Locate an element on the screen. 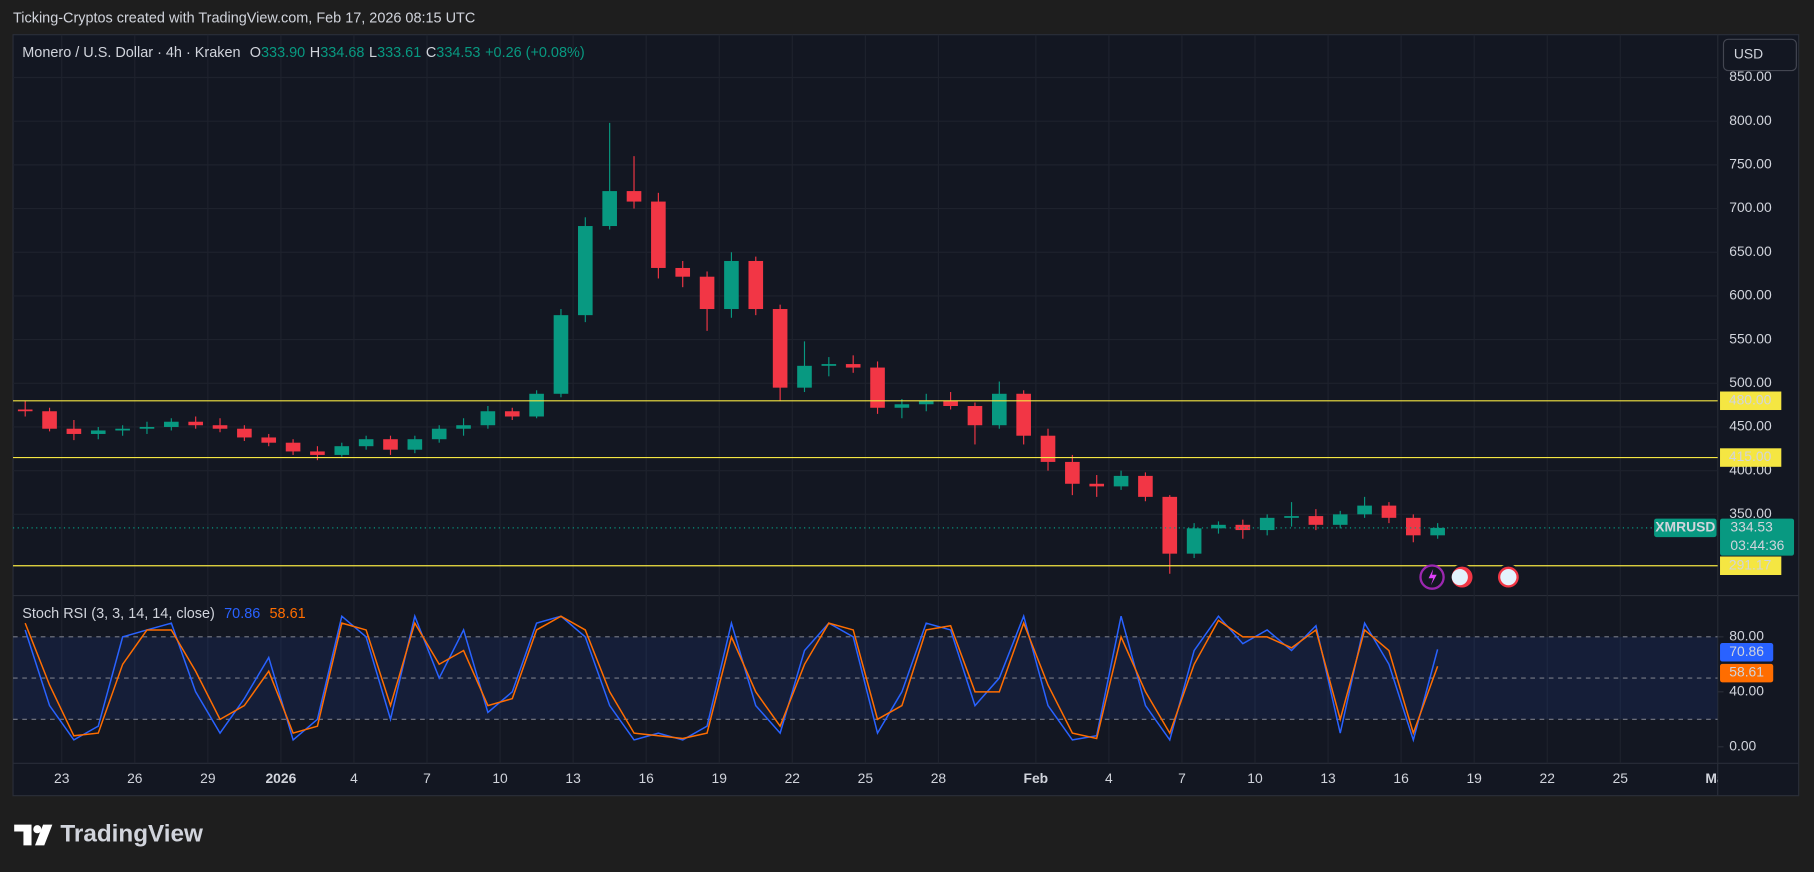  ohlc-value: 334.53 is located at coordinates (458, 53).